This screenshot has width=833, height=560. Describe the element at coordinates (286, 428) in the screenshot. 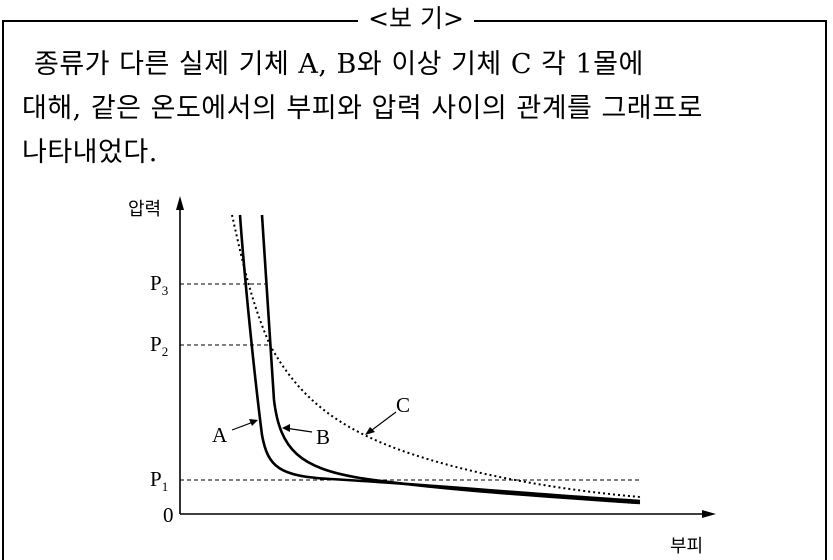

I see `arrow-b-head-icon` at that location.